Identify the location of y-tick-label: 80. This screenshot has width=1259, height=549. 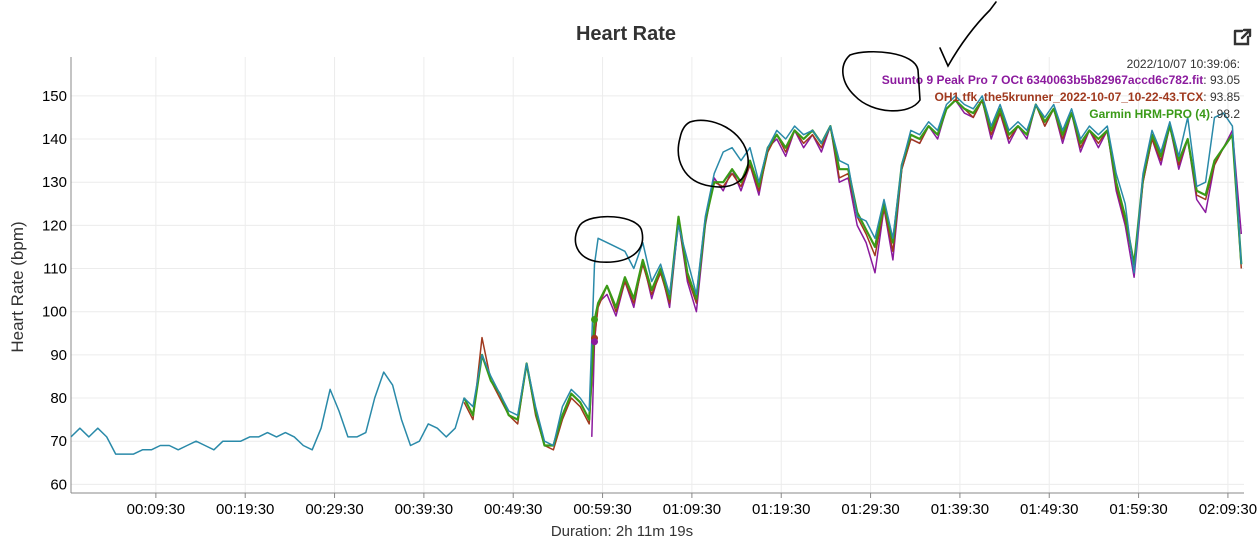
(58, 398).